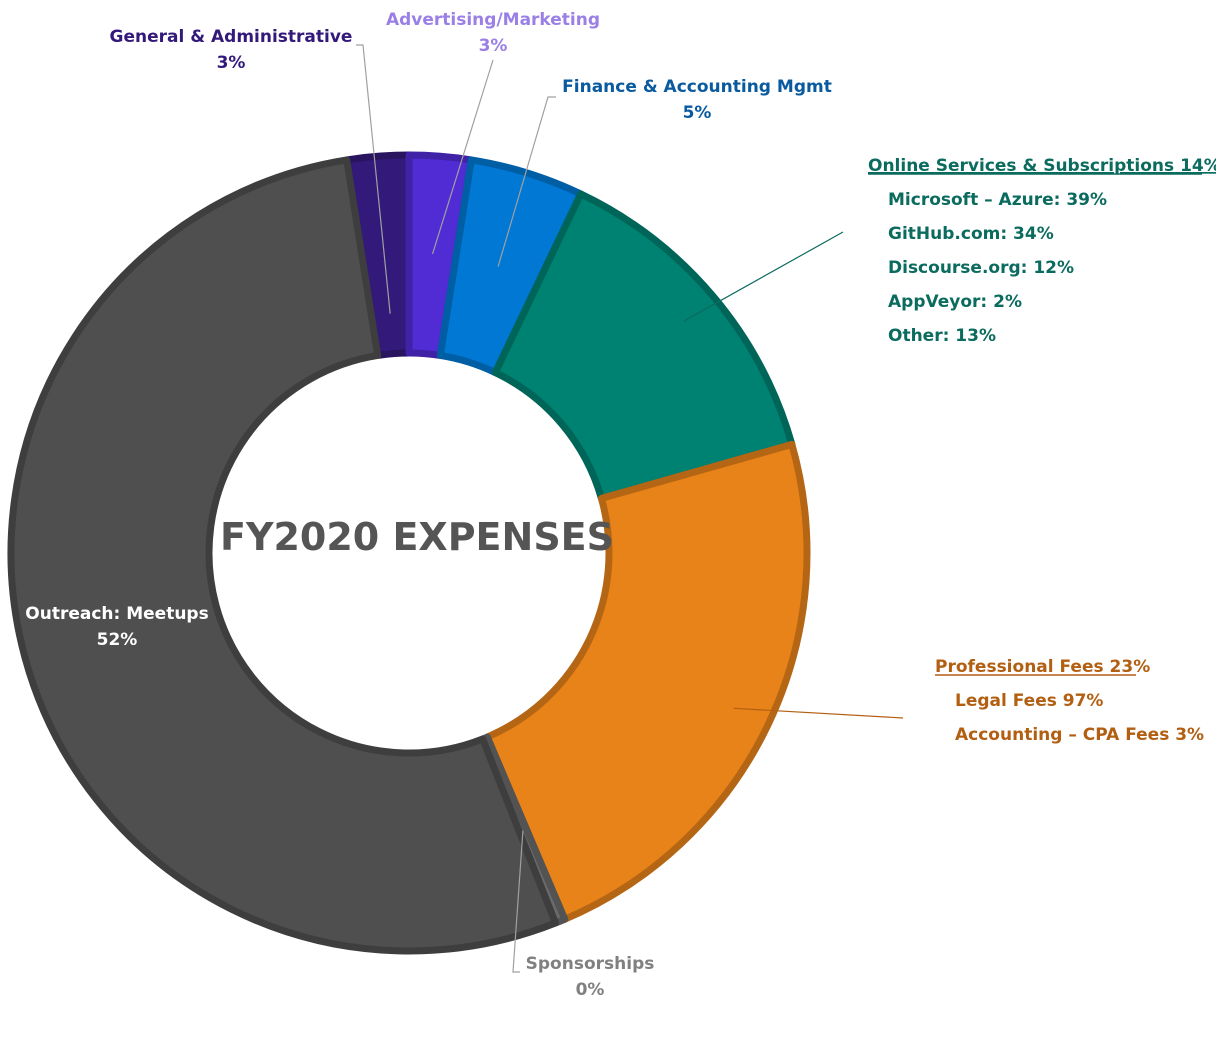 The width and height of the screenshot is (1216, 1049). I want to click on breakdown-accounting-cpa: Accounting – CPA Fees 3%, so click(1079, 735).